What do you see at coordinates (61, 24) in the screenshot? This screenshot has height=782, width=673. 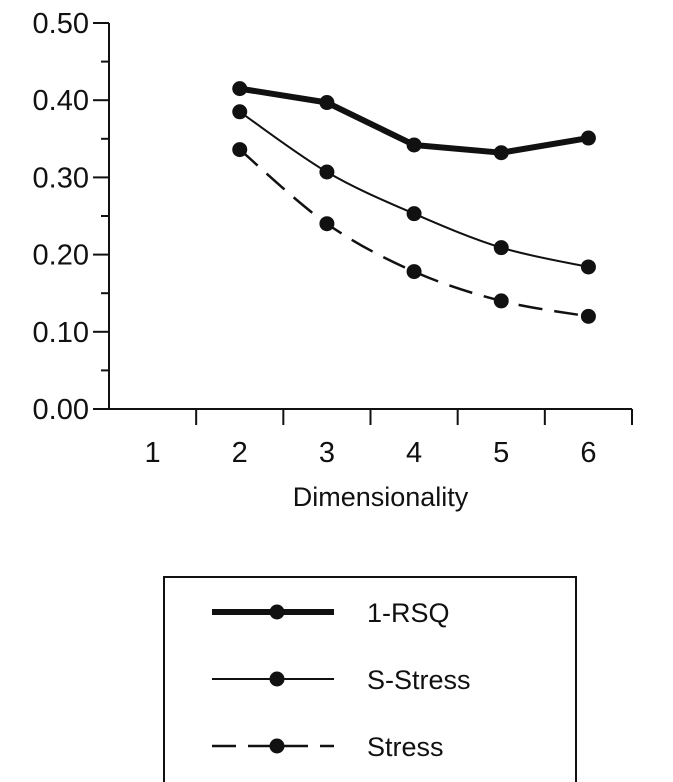 I see `y-tick-label: 0.50` at bounding box center [61, 24].